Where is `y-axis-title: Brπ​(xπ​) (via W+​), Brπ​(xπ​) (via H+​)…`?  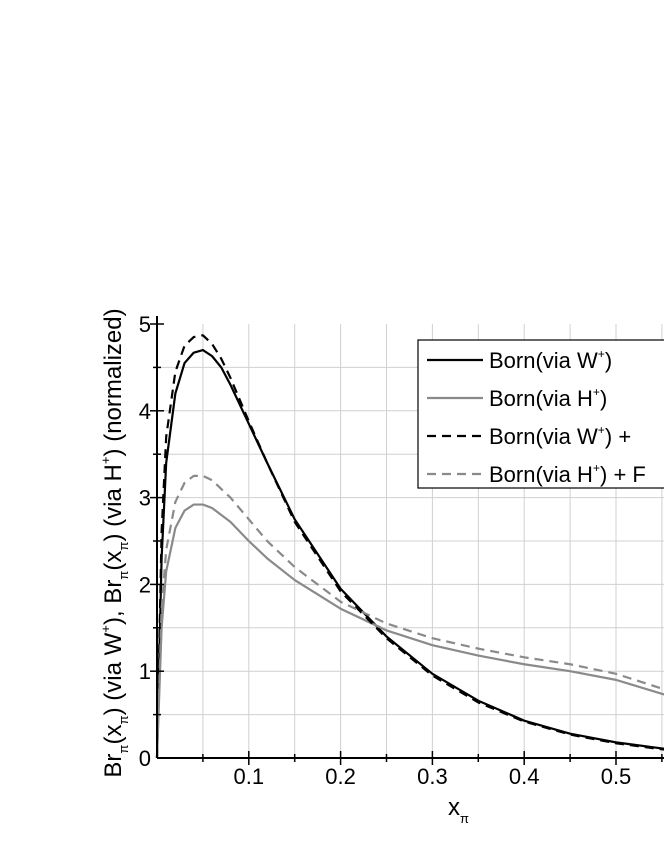 y-axis-title: Brπ​(xπ​) (via W+​), Brπ​(xπ​) (via H+​)… is located at coordinates (114, 542).